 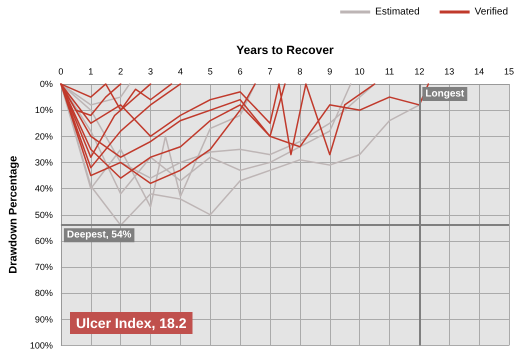 I want to click on y-tick-label: 10%, so click(x=43, y=110).